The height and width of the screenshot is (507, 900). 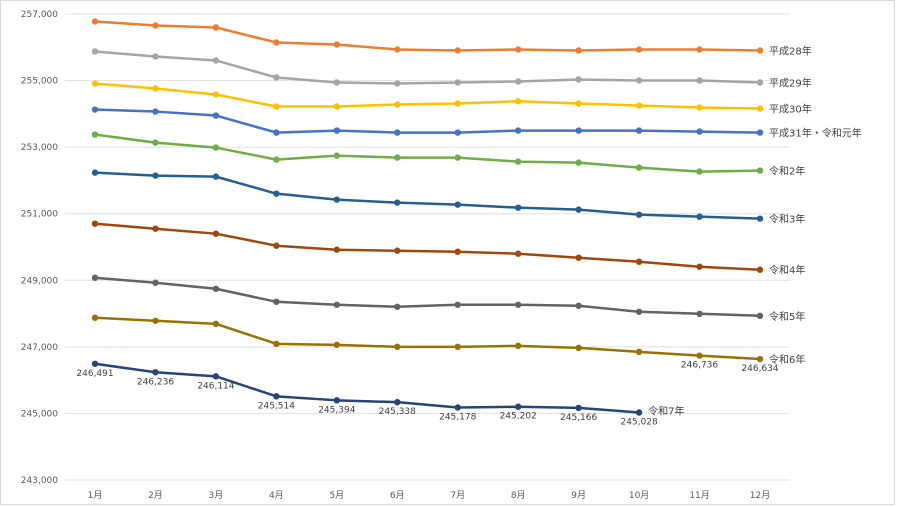 I want to click on data-label: 245,338, so click(x=397, y=412).